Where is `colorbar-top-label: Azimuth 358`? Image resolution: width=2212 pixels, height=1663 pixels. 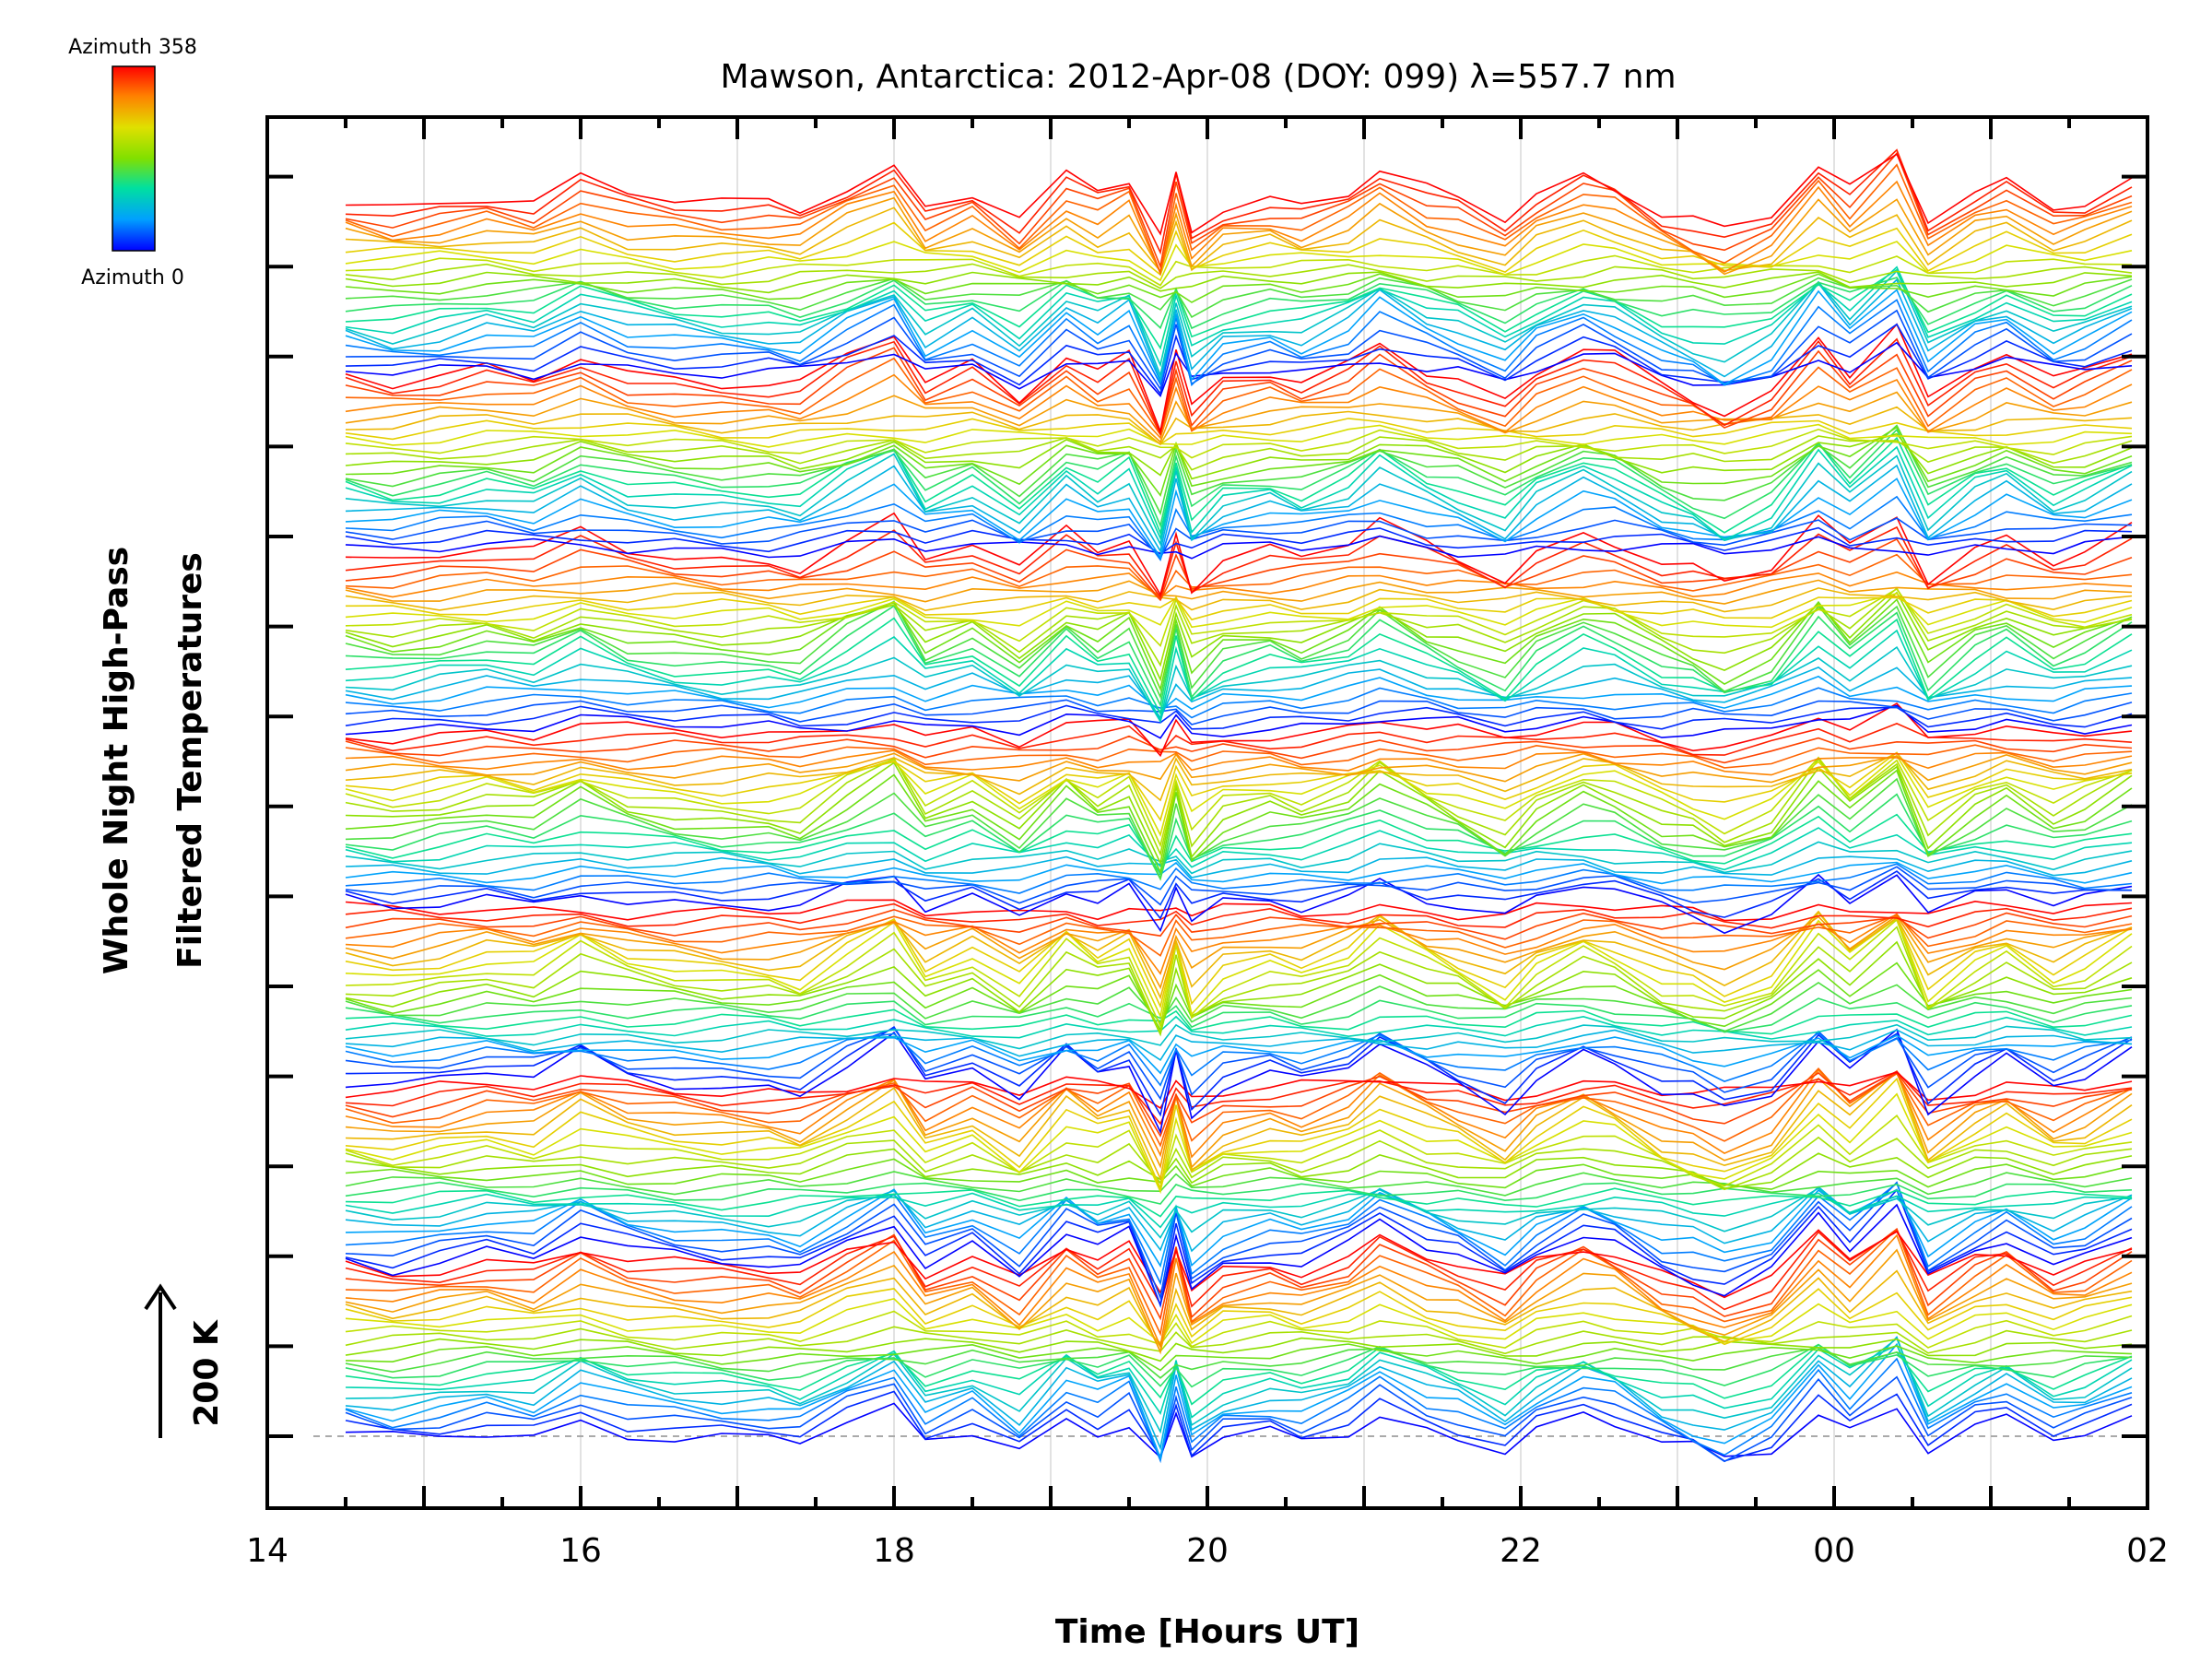 colorbar-top-label: Azimuth 358 is located at coordinates (132, 47).